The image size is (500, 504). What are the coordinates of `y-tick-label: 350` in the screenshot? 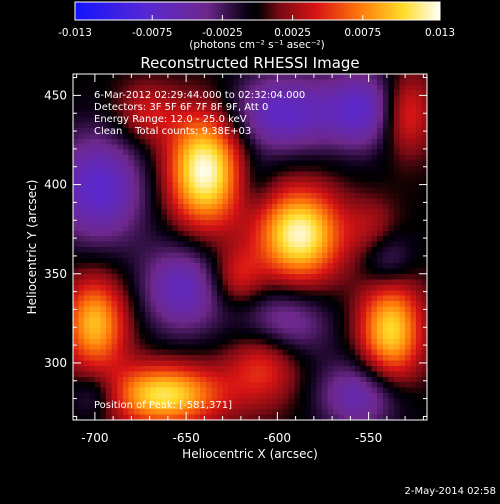 It's located at (55, 274).